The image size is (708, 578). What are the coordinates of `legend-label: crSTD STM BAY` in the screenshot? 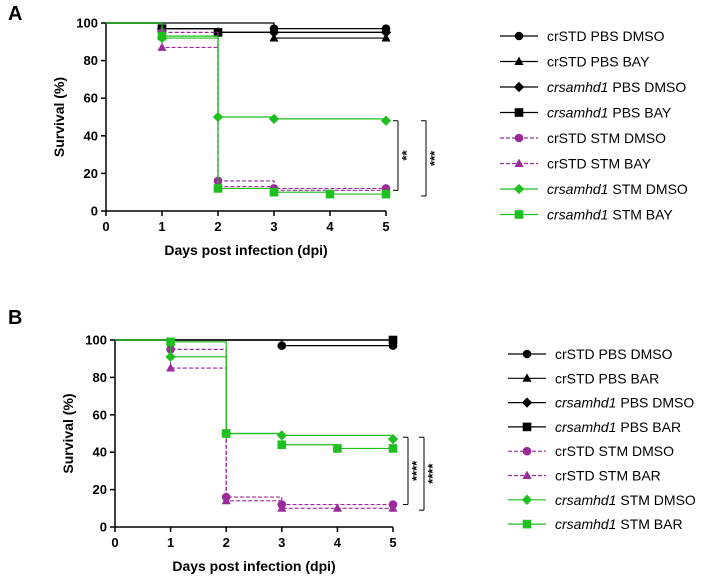 It's located at (599, 164).